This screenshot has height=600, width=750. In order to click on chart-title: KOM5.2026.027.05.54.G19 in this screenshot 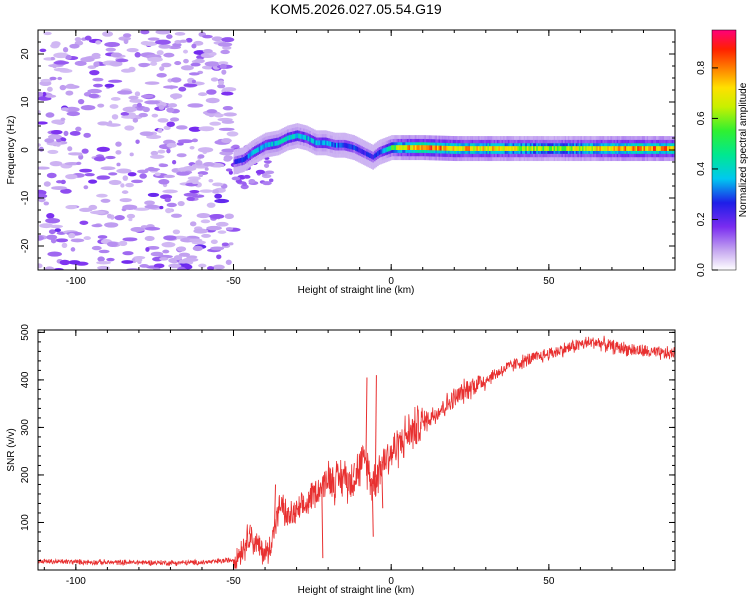, I will do `click(355, 9)`.